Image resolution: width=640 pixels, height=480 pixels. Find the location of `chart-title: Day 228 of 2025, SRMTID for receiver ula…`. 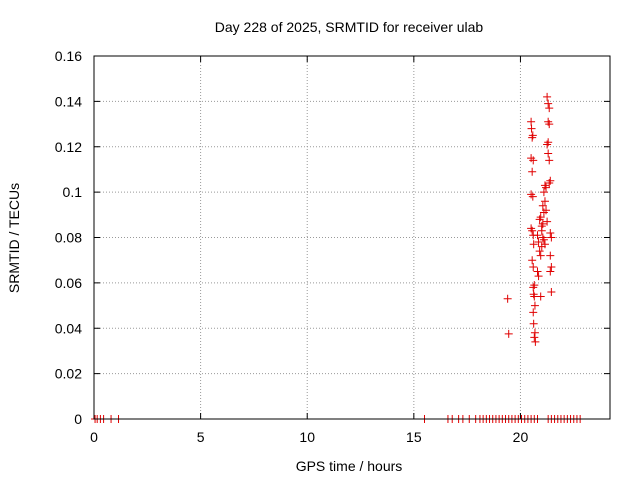

chart-title: Day 228 of 2025, SRMTID for receiver ula… is located at coordinates (349, 27).